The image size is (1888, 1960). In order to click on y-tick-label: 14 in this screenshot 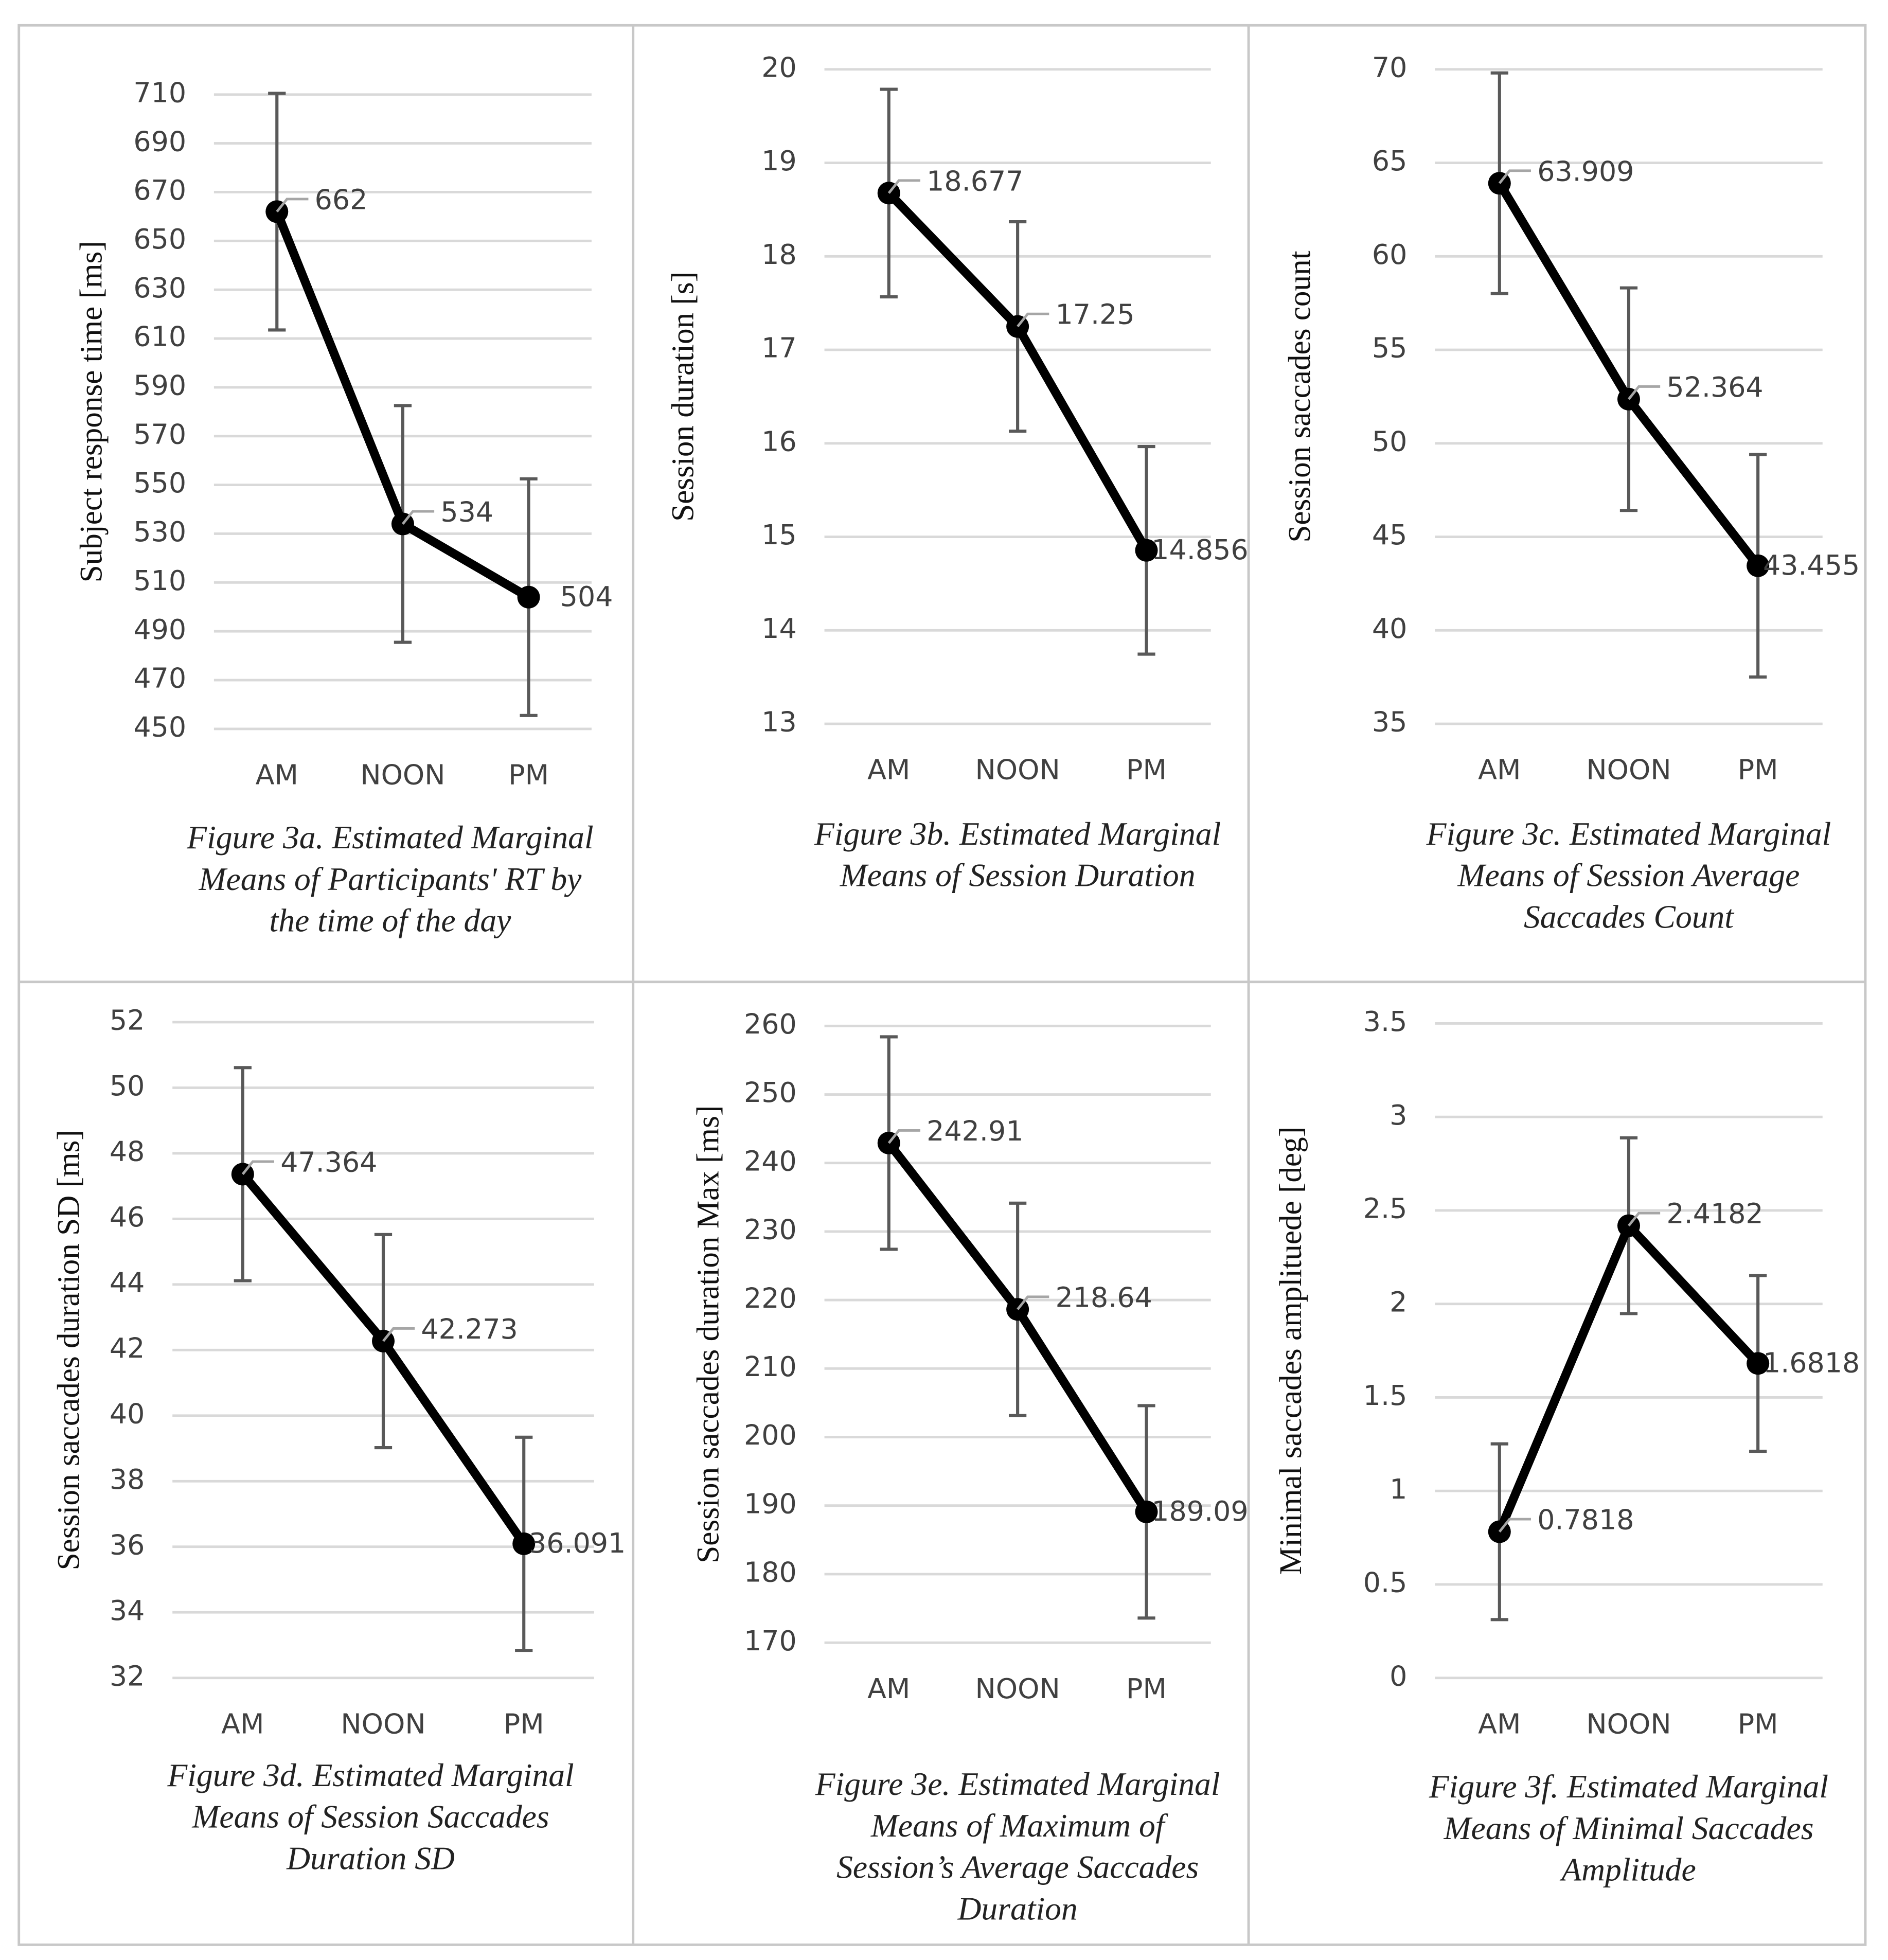, I will do `click(779, 628)`.